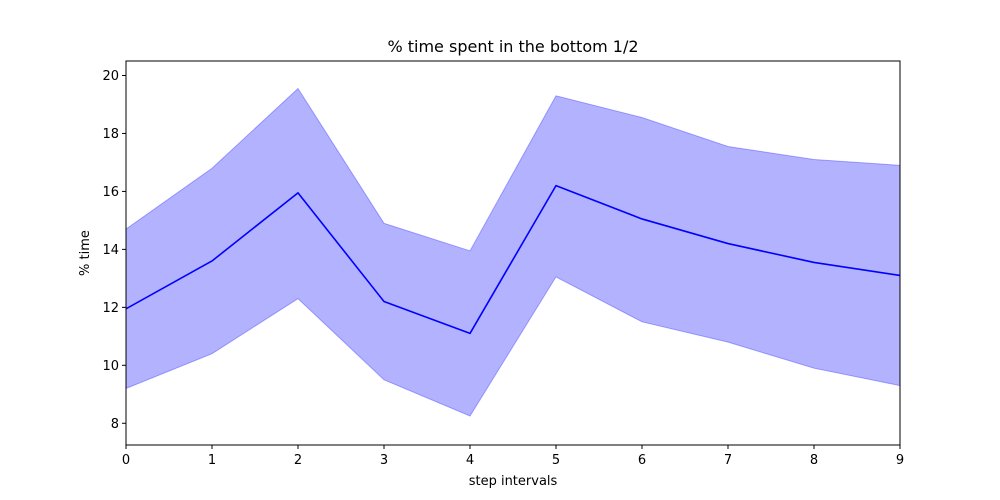 This screenshot has height=500, width=1000. I want to click on y-tick-label: 8, so click(115, 424).